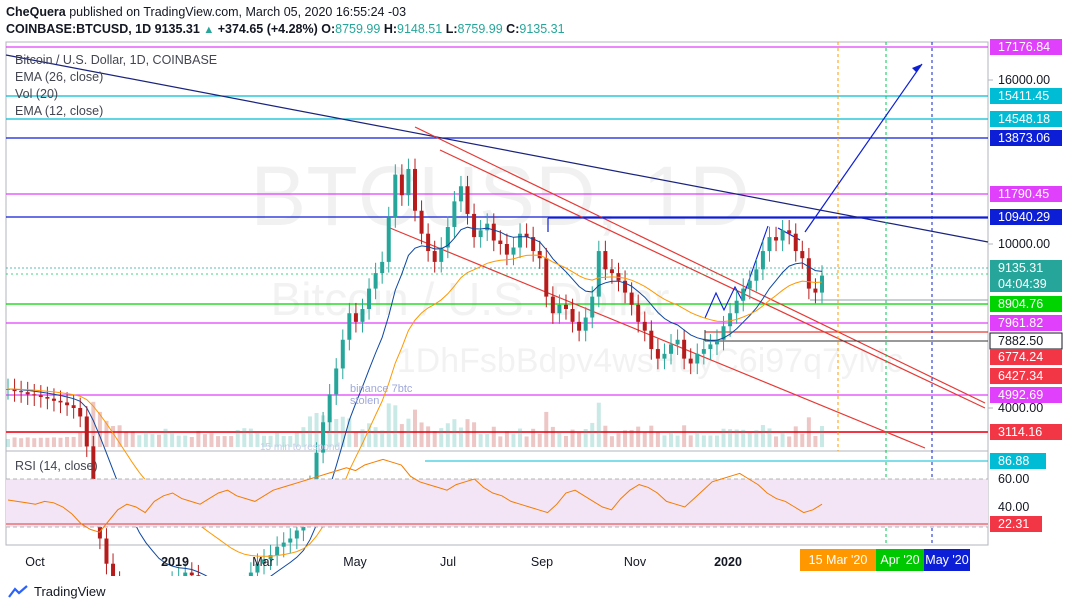 The height and width of the screenshot is (611, 1073). What do you see at coordinates (57, 591) in the screenshot?
I see `tradingview-logo: TradingView` at bounding box center [57, 591].